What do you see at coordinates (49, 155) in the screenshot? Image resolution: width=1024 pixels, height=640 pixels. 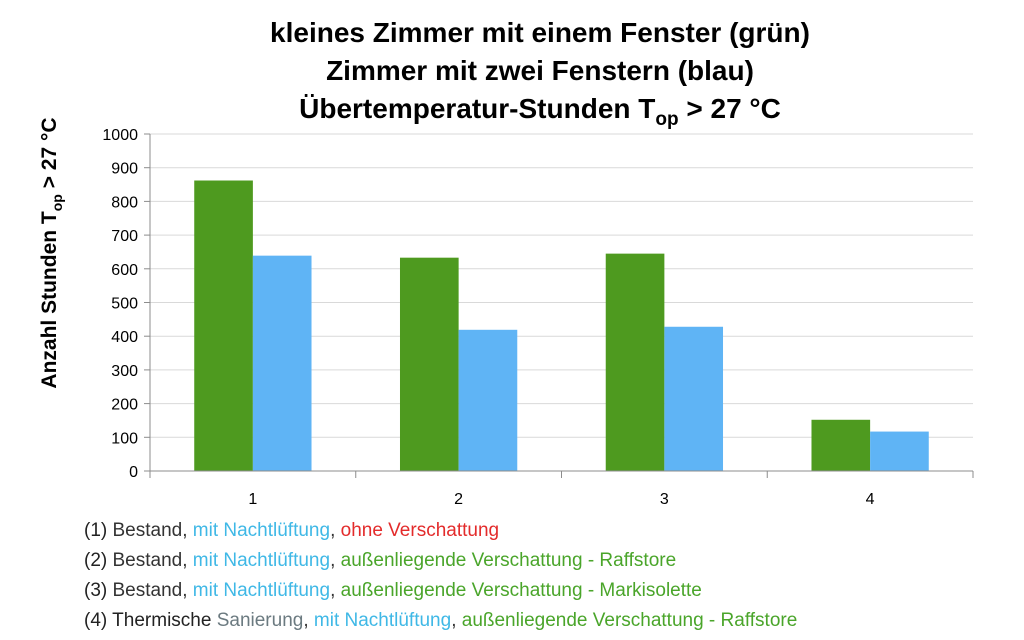 I see `y-axis-label-suffix: > 27 °C` at bounding box center [49, 155].